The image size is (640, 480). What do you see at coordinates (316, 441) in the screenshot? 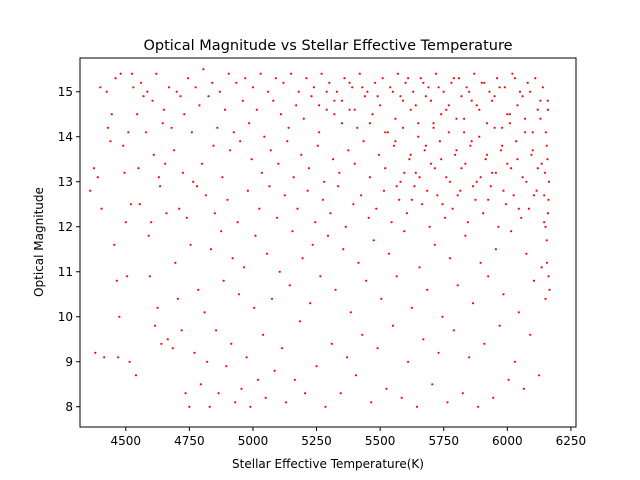
I see `x-tick-label: 5250` at bounding box center [316, 441].